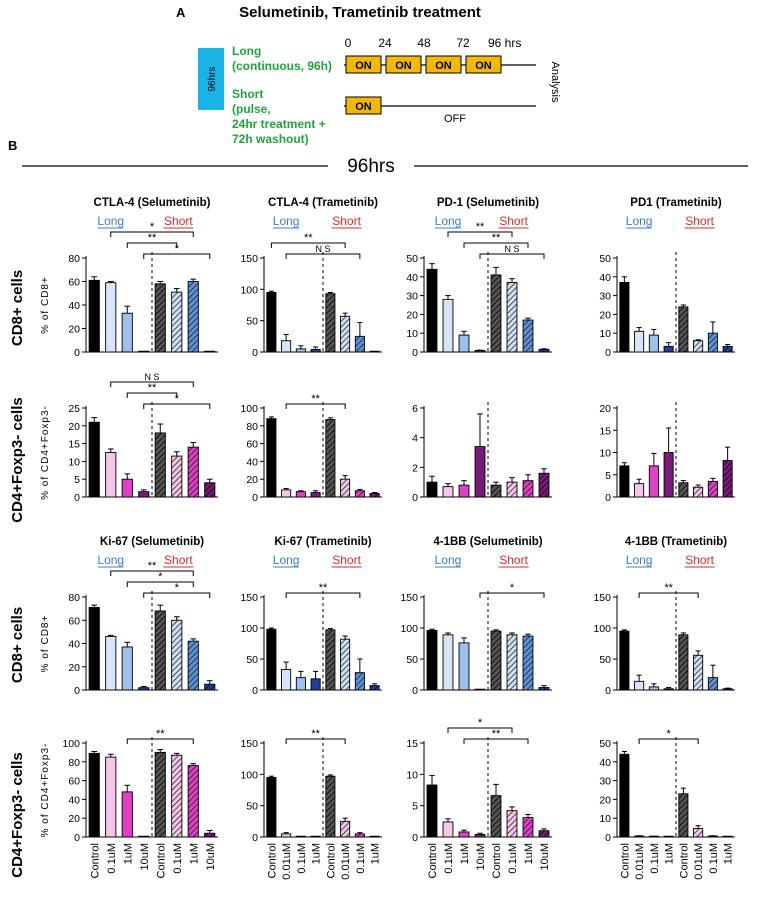  Describe the element at coordinates (348, 43) in the screenshot. I see `time-tick-0: 0` at that location.